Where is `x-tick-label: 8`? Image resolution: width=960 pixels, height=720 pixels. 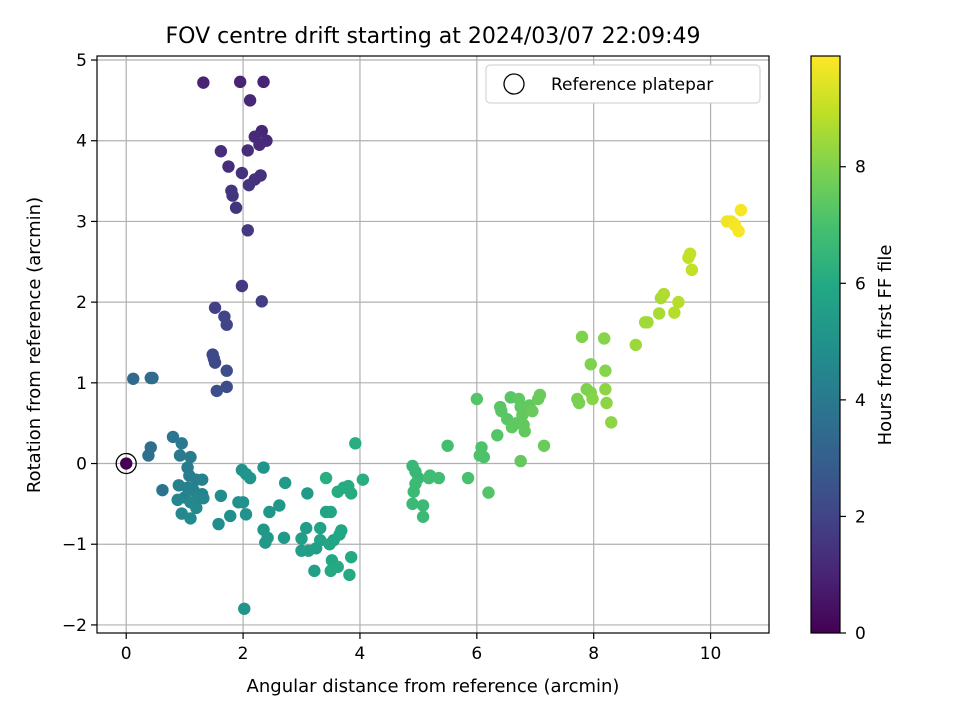 x-tick-label: 8 is located at coordinates (593, 654).